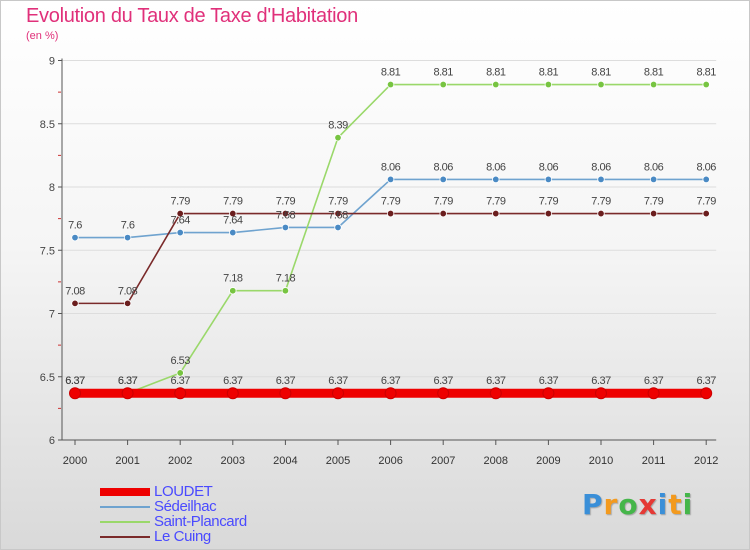 The image size is (750, 550). What do you see at coordinates (391, 258) in the screenshot?
I see `series-line-le-cuing` at bounding box center [391, 258].